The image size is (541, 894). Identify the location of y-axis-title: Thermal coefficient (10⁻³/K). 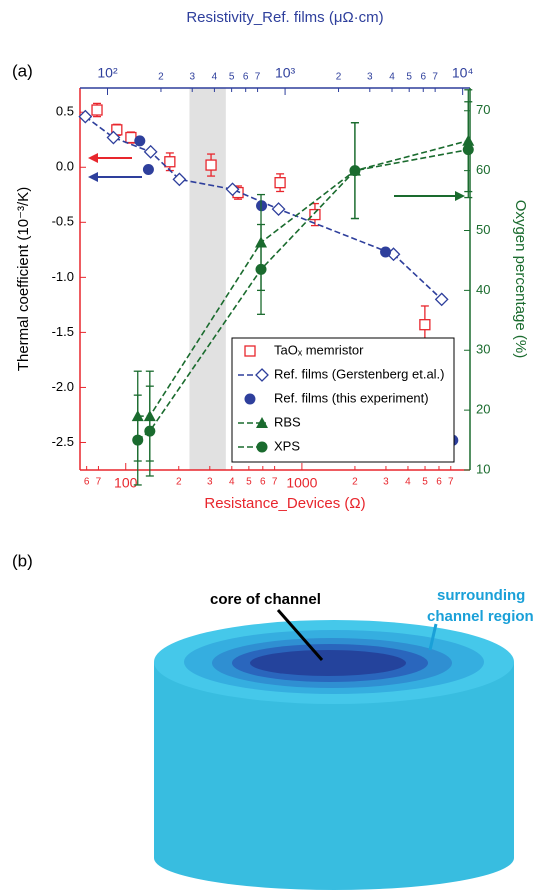
(23, 279).